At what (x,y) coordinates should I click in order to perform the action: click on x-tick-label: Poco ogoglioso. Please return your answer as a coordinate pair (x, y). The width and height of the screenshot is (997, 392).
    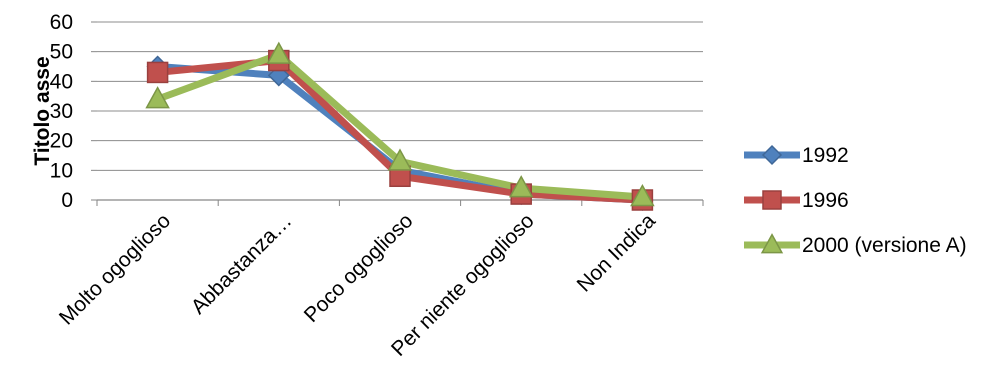
    Looking at the image, I should click on (359, 268).